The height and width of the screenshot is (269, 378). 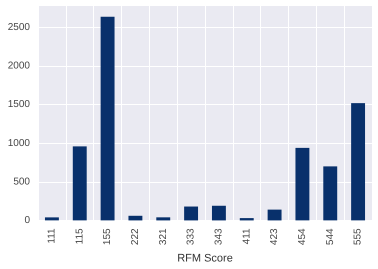 I want to click on y-tick-label: 2000, so click(x=19, y=66).